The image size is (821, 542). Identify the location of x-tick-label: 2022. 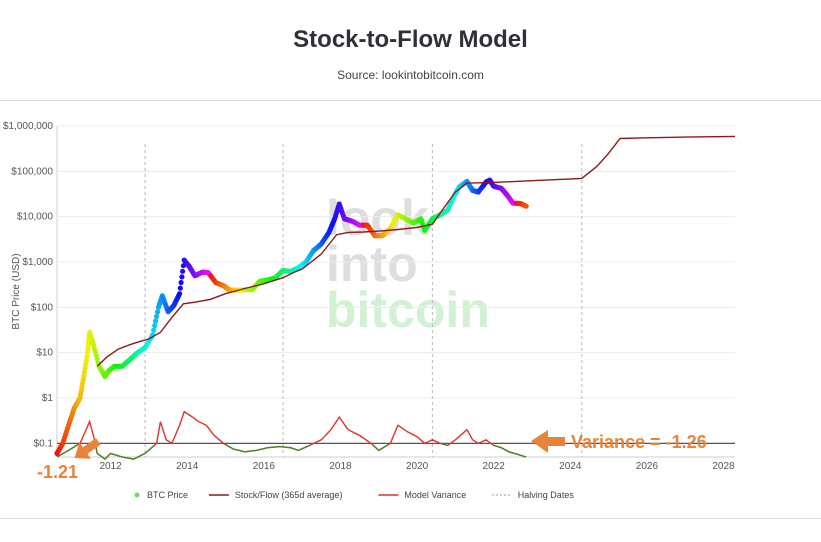
(494, 466).